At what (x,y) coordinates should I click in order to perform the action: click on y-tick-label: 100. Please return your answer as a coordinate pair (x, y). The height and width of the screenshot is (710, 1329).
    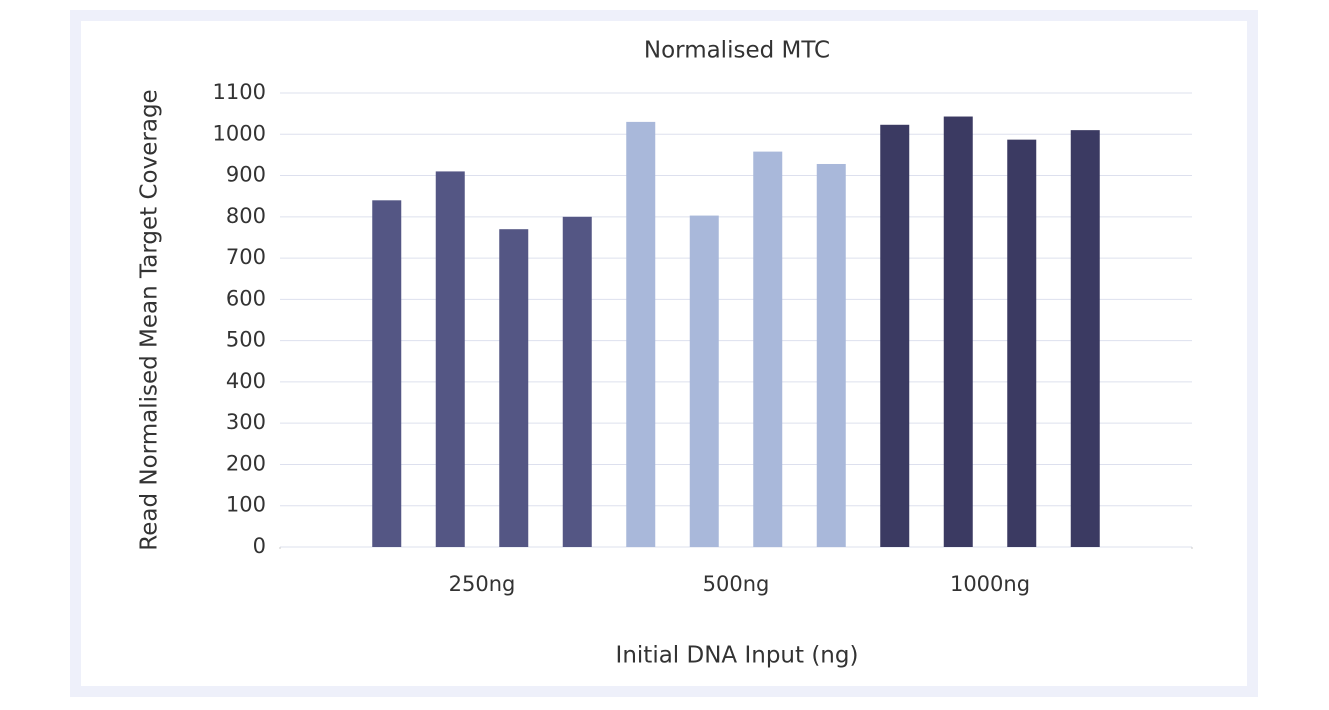
    Looking at the image, I should click on (246, 505).